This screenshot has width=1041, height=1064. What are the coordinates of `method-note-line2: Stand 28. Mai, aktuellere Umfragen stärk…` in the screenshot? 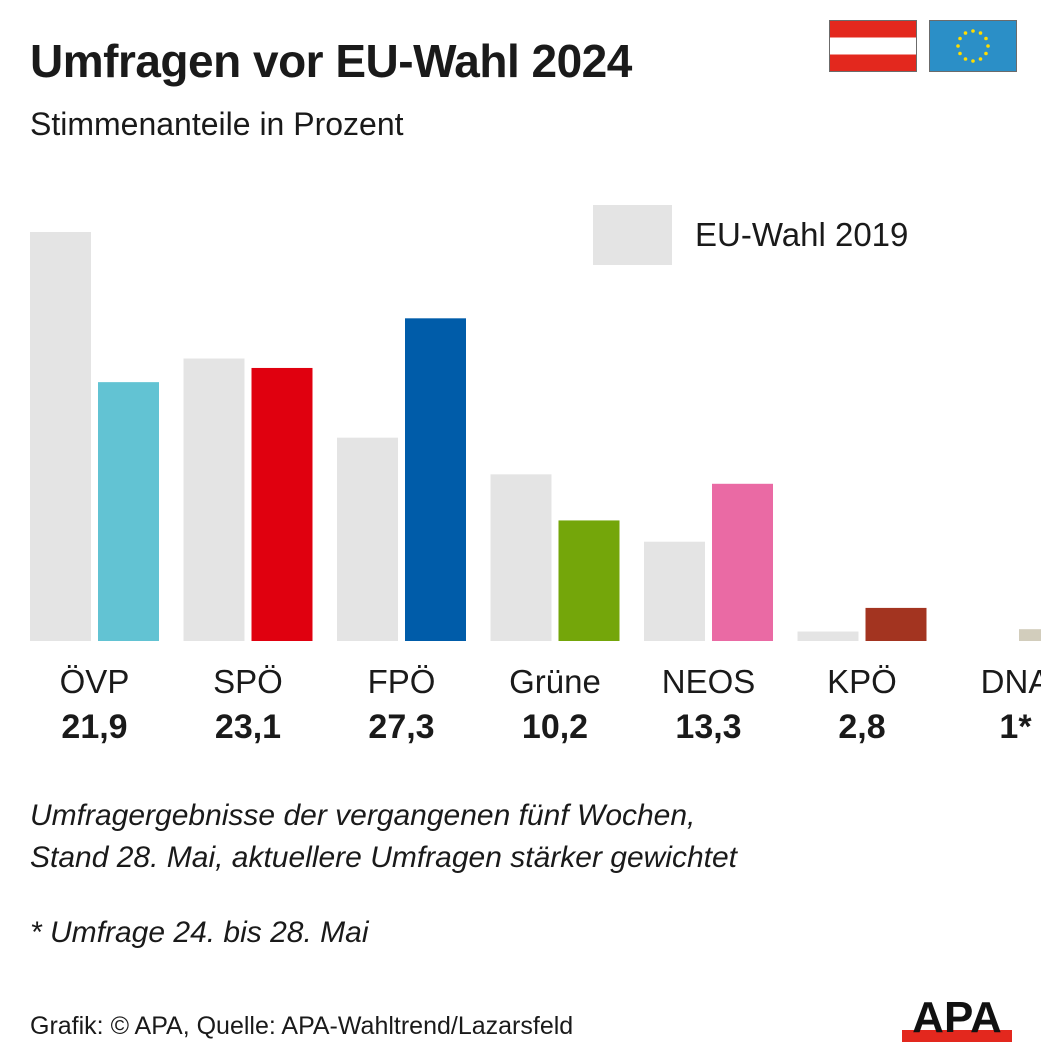 It's located at (384, 857).